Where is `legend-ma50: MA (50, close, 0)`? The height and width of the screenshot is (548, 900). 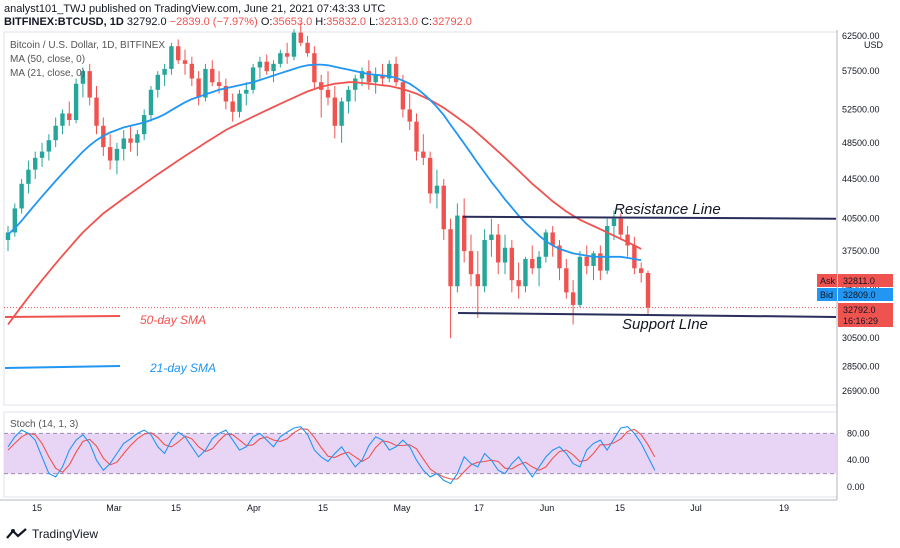
legend-ma50: MA (50, close, 0) is located at coordinates (48, 59).